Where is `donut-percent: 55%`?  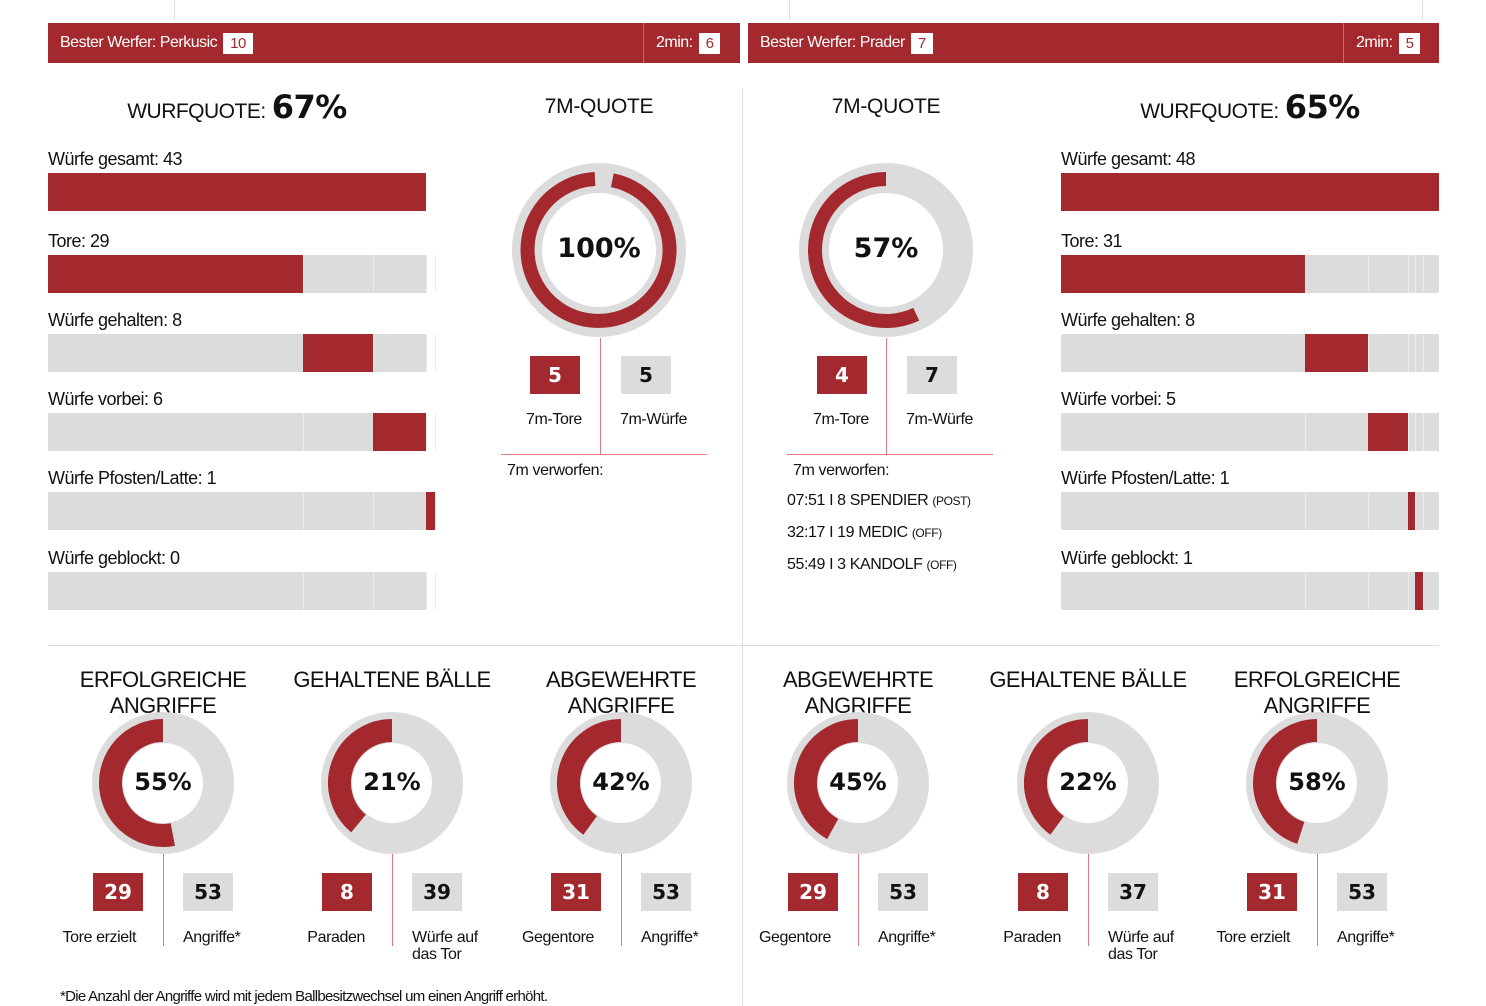 donut-percent: 55% is located at coordinates (163, 782).